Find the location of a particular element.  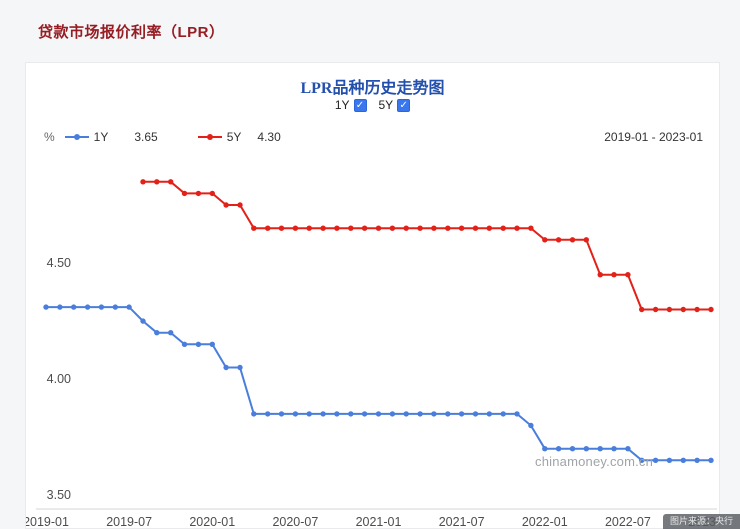

toggle-1y-checkbox: ✓ is located at coordinates (360, 105).